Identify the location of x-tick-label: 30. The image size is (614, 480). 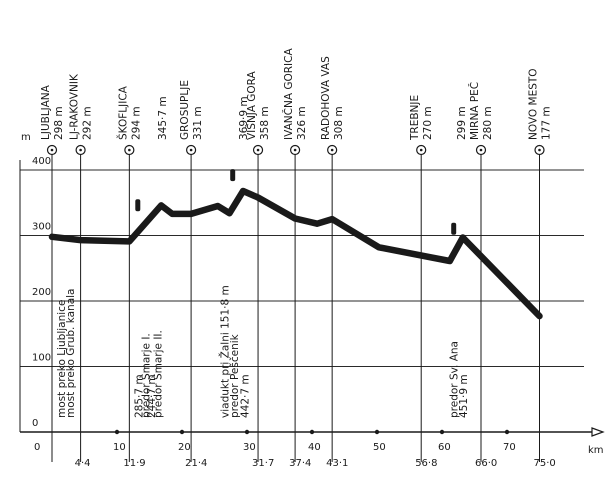
(249, 447).